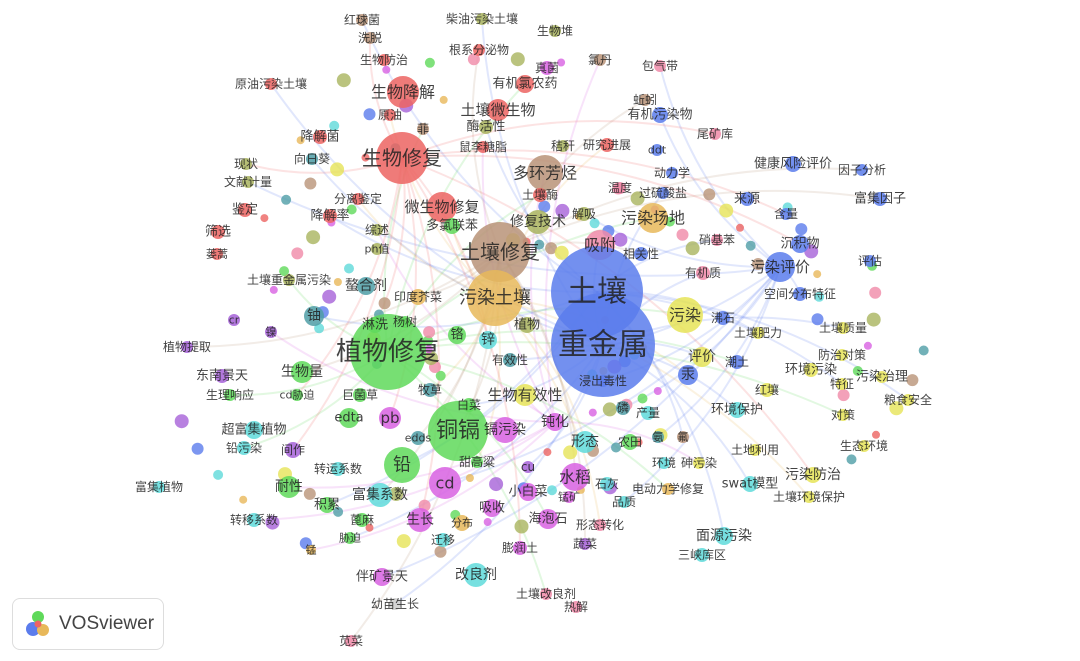 The width and height of the screenshot is (1080, 661). Describe the element at coordinates (520, 548) in the screenshot. I see `node-label: 膨润土` at that location.